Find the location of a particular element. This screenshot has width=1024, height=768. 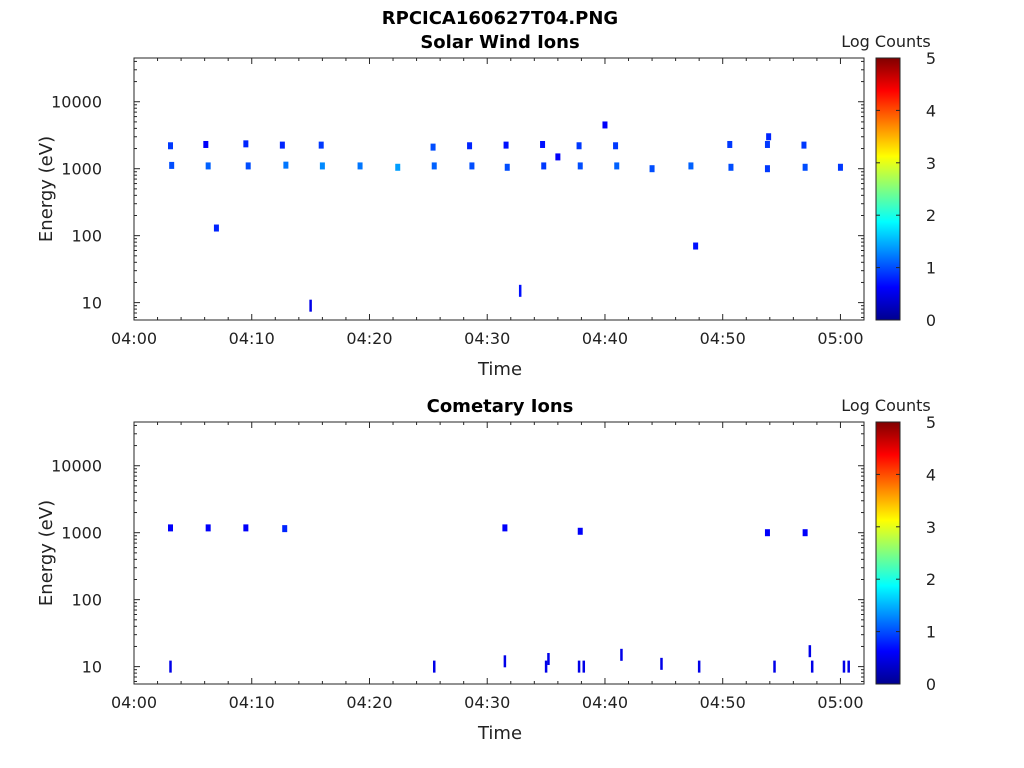

colorbar-tick-label: 4 is located at coordinates (931, 474).